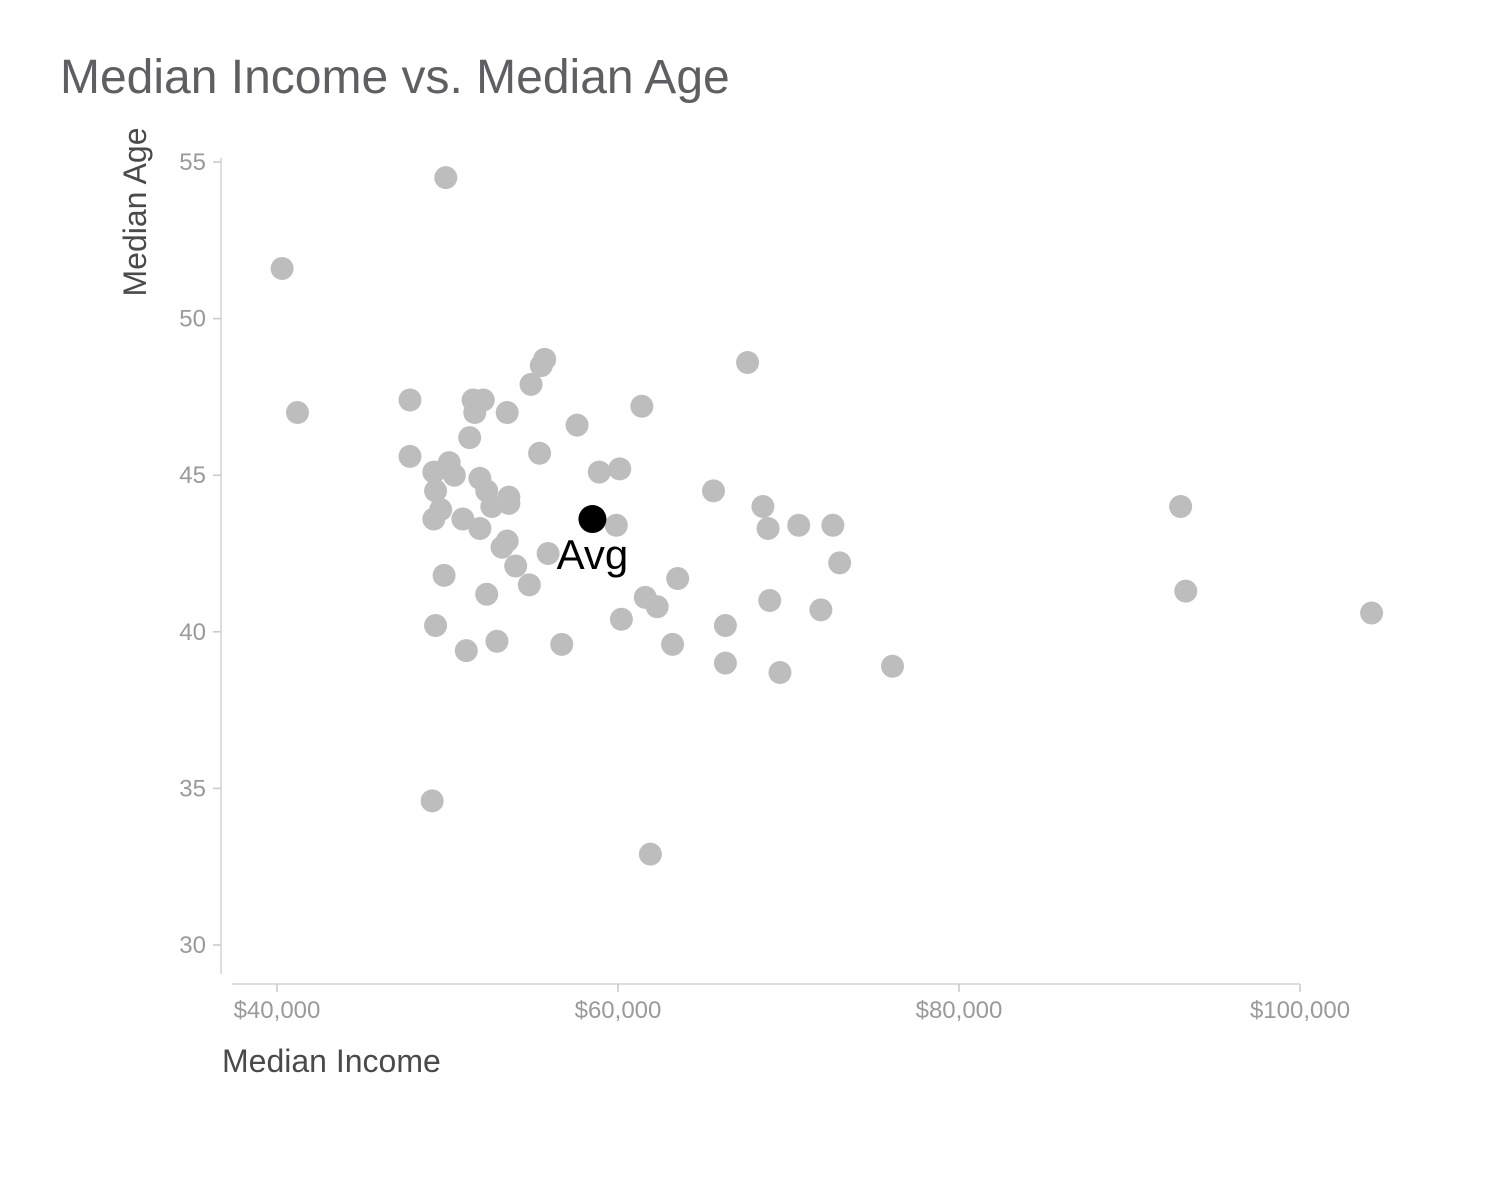 This screenshot has width=1500, height=1200. I want to click on average-label: Avg, so click(593, 554).